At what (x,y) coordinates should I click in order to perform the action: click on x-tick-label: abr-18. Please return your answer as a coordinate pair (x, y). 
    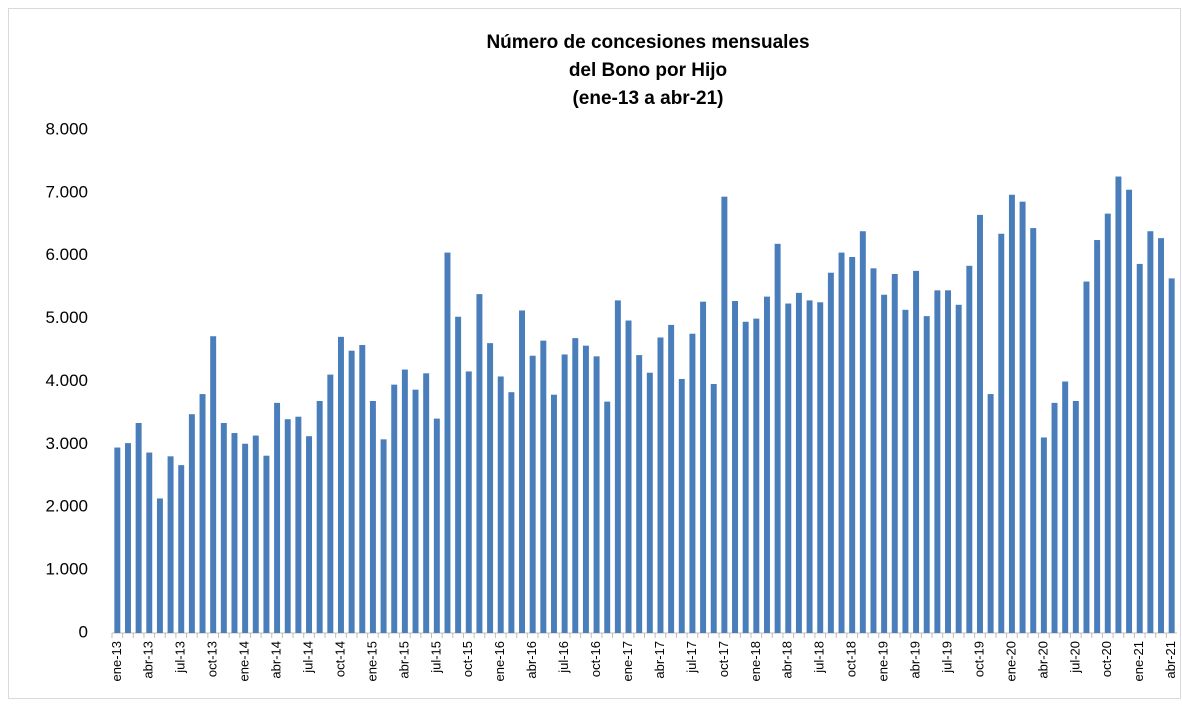
    Looking at the image, I should click on (787, 660).